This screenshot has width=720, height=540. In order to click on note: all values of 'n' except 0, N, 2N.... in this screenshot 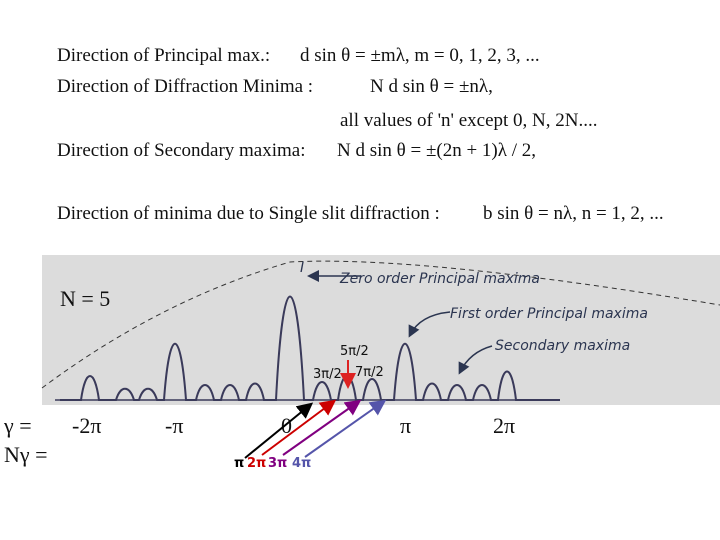, I will do `click(468, 120)`.